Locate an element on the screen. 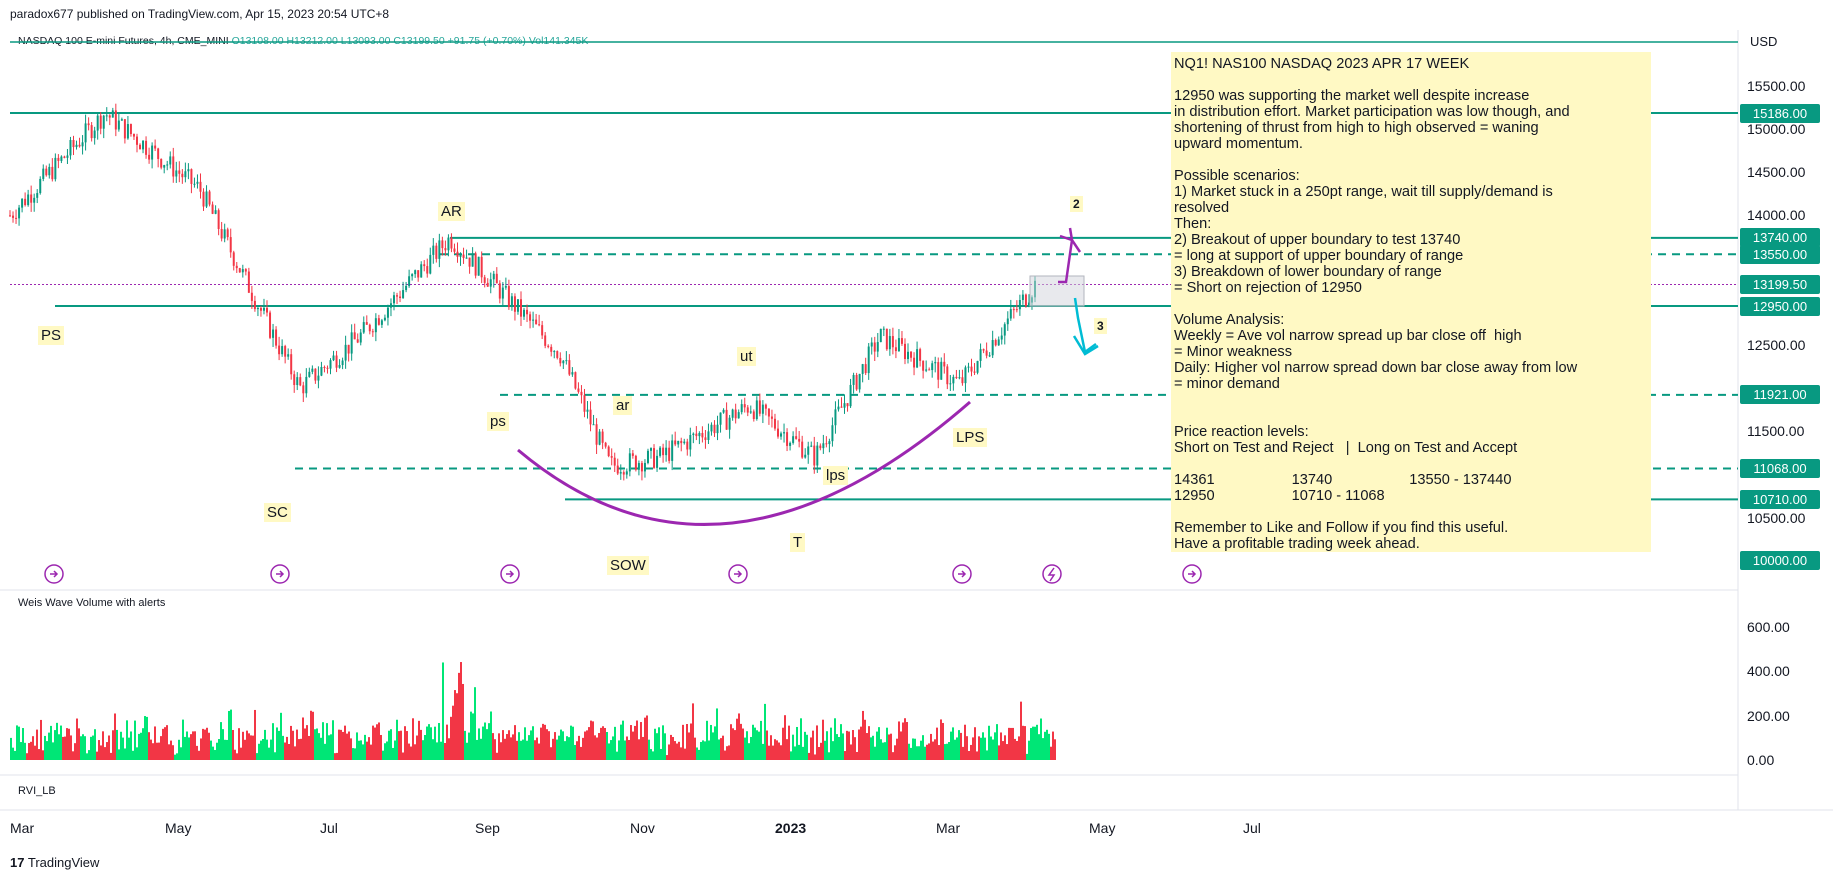  wyckoff-label: SOW is located at coordinates (628, 565).